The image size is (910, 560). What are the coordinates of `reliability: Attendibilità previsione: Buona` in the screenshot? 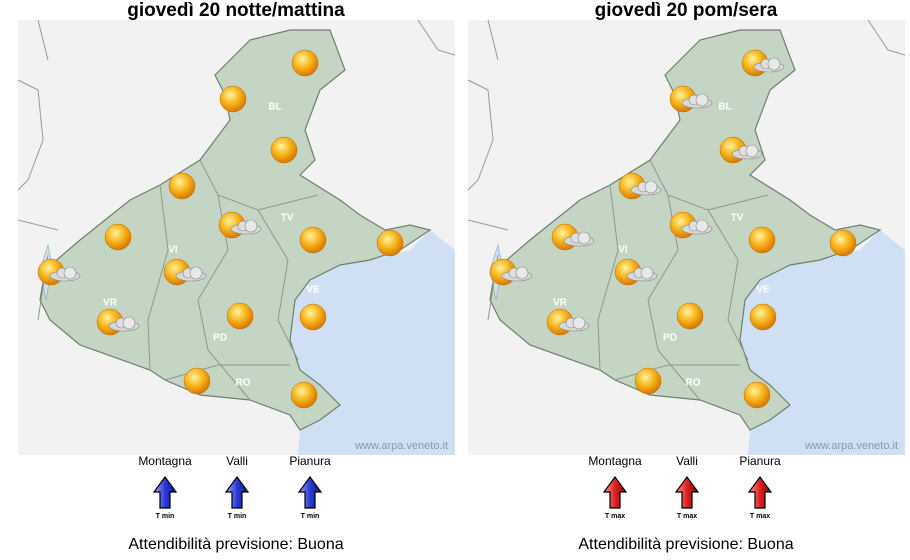 It's located at (685, 544).